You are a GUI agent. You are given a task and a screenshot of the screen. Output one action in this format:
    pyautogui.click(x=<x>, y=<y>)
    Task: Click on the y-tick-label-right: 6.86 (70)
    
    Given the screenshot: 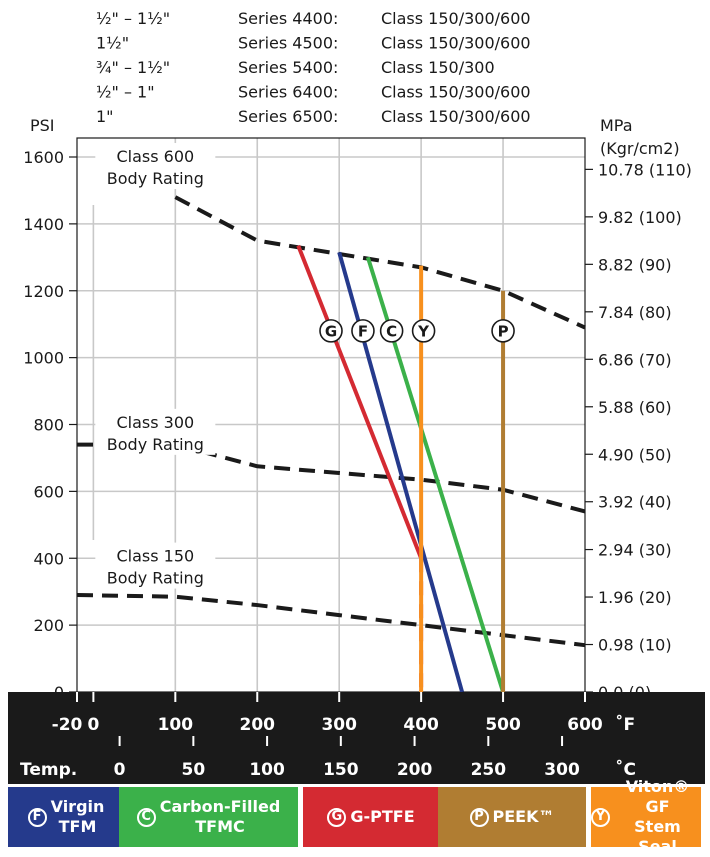 What is the action you would take?
    pyautogui.click(x=635, y=359)
    